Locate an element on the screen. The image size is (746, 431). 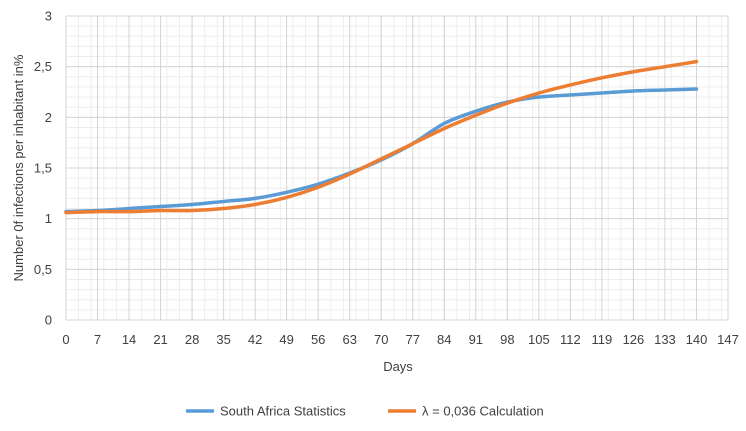
x-tick-label: 98 is located at coordinates (507, 339).